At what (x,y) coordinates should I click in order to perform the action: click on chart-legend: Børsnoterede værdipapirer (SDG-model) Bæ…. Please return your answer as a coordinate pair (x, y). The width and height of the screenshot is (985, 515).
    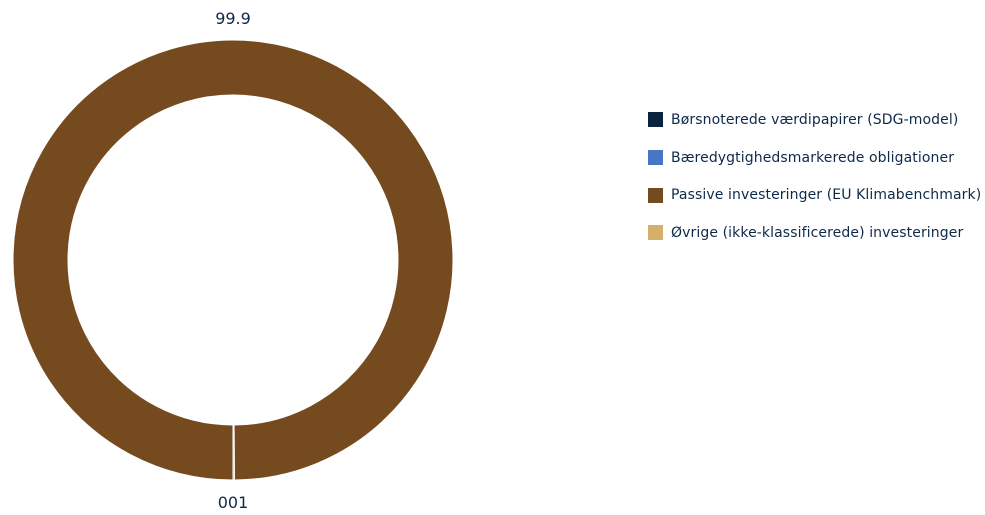
    Looking at the image, I should click on (814, 176).